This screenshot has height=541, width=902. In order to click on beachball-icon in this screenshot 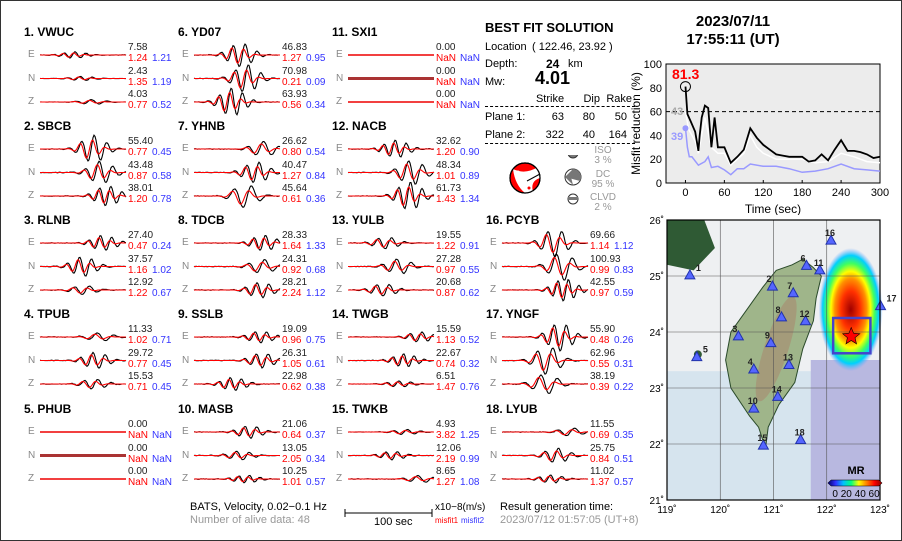, I will do `click(525, 178)`.